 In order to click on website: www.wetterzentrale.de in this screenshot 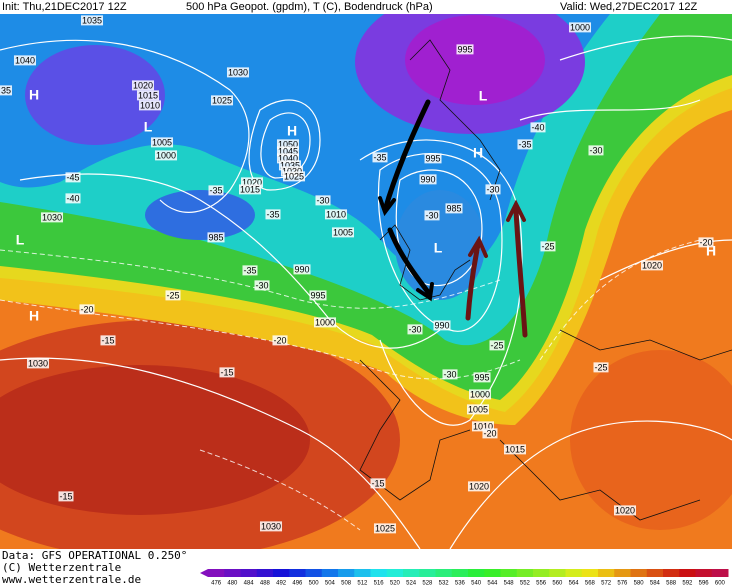, I will do `click(71, 579)`.